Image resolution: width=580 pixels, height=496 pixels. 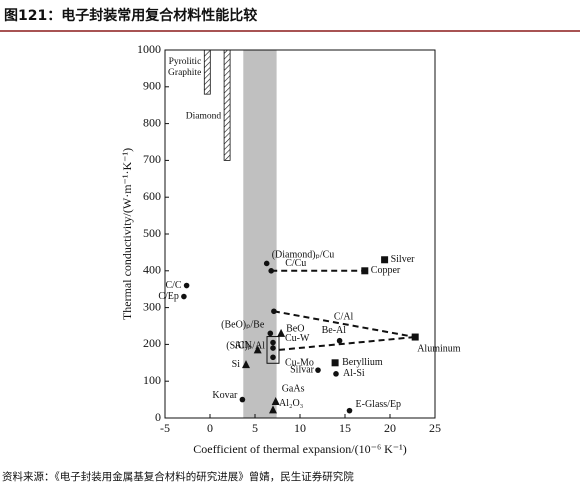 What do you see at coordinates (291, 403) in the screenshot?
I see `point-label: Al₂O₃` at bounding box center [291, 403].